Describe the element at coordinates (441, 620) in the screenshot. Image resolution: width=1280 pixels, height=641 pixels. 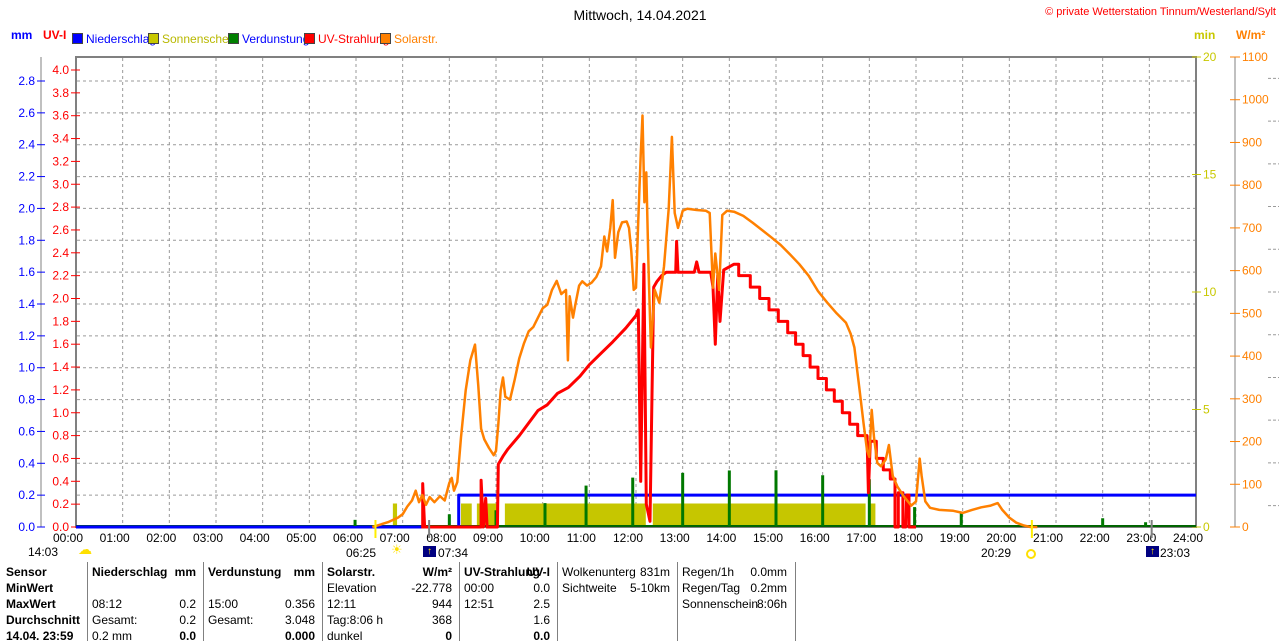
I see `table-cell-value: 368` at that location.